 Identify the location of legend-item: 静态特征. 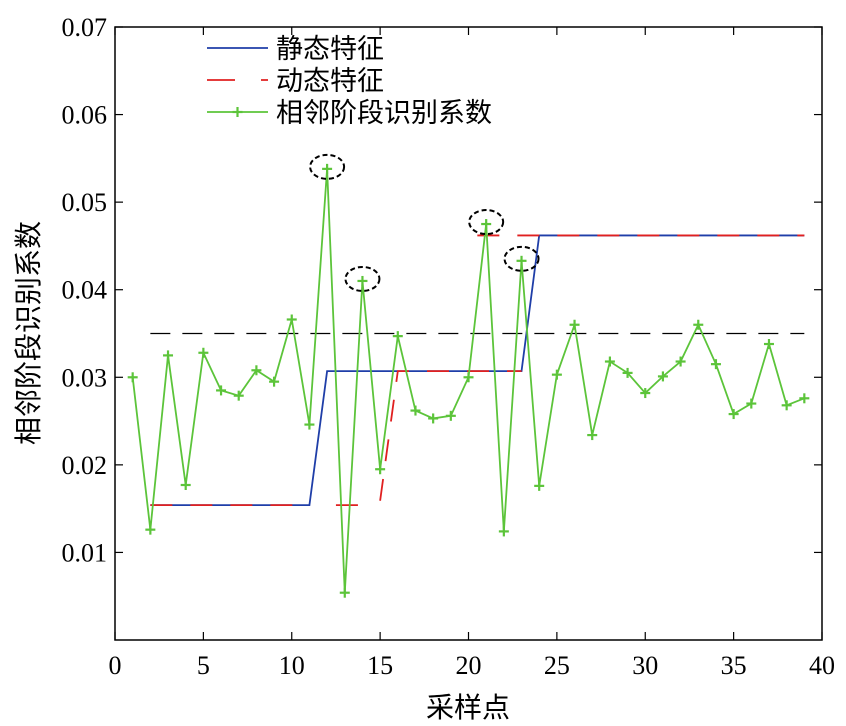
(295, 49).